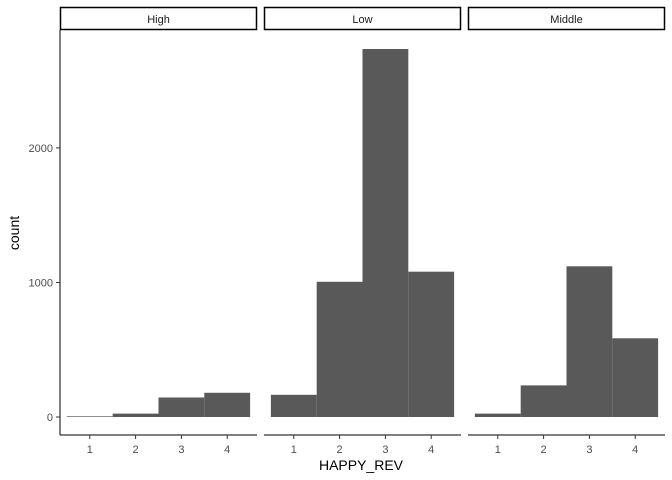 Image resolution: width=672 pixels, height=480 pixels. I want to click on facet-strip-label: High, so click(158, 20).